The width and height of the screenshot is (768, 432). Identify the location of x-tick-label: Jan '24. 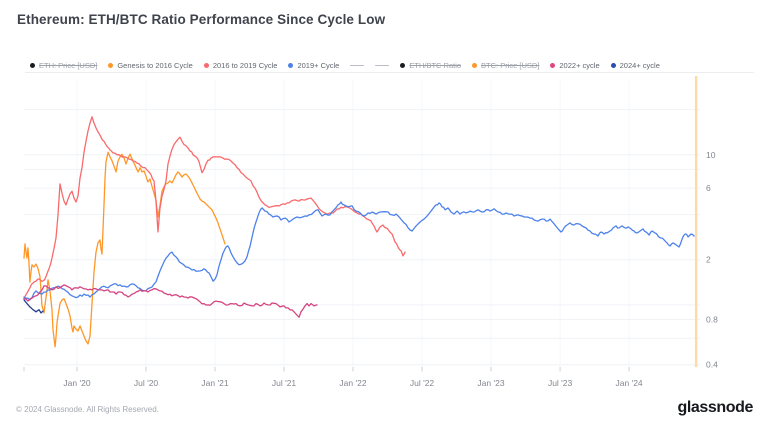
(629, 383).